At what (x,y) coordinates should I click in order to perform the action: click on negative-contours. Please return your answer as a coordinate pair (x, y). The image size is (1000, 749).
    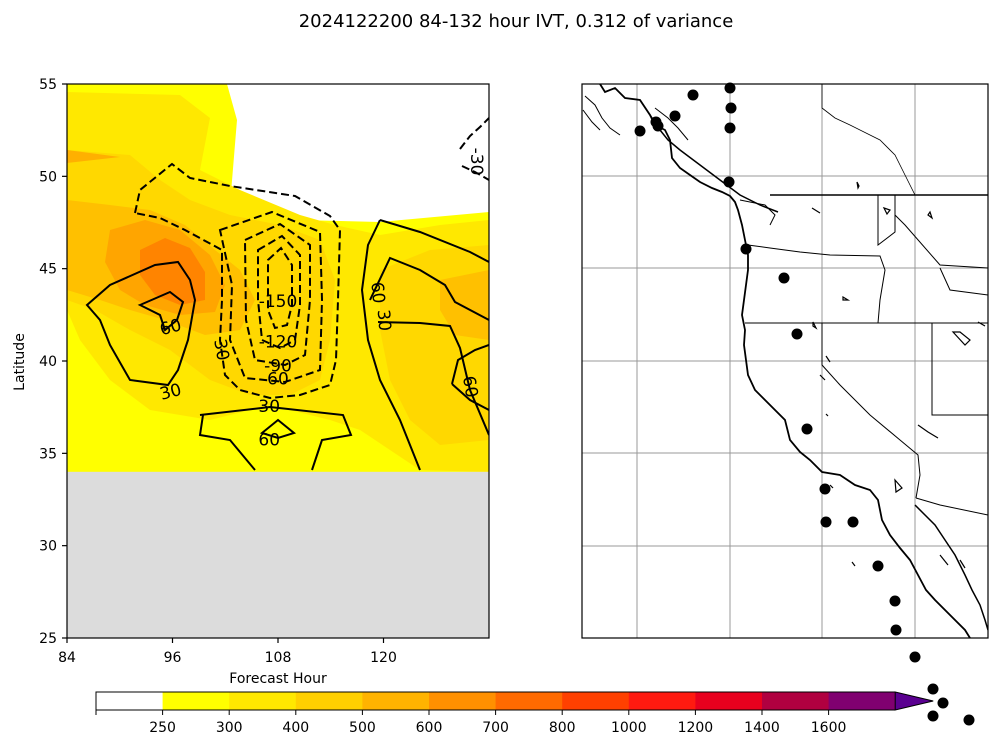
    Looking at the image, I should click on (311, 258).